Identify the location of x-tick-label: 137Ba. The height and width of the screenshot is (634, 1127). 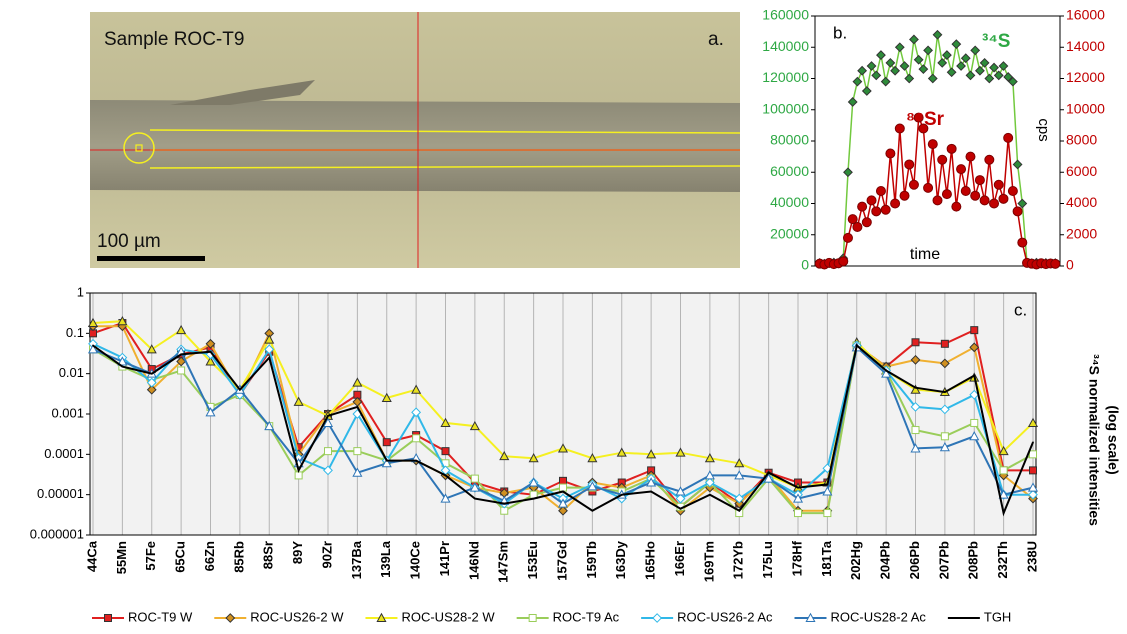
(356, 559).